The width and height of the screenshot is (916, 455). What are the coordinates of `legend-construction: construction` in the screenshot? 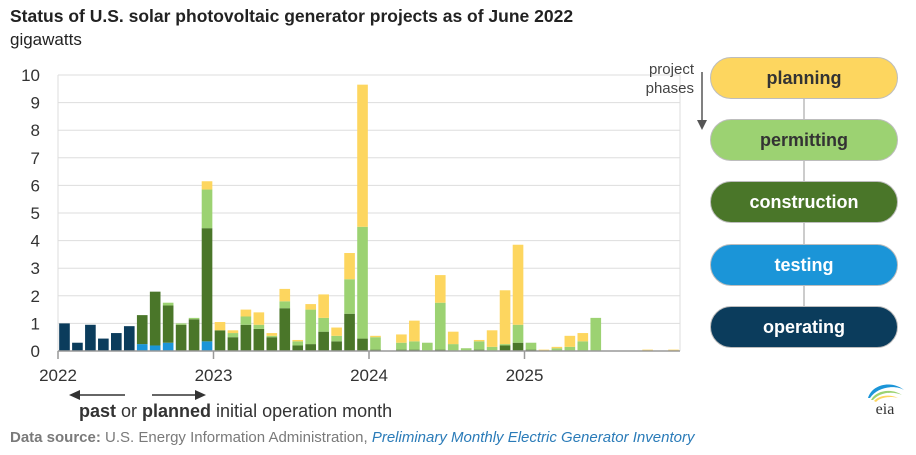 It's located at (804, 202).